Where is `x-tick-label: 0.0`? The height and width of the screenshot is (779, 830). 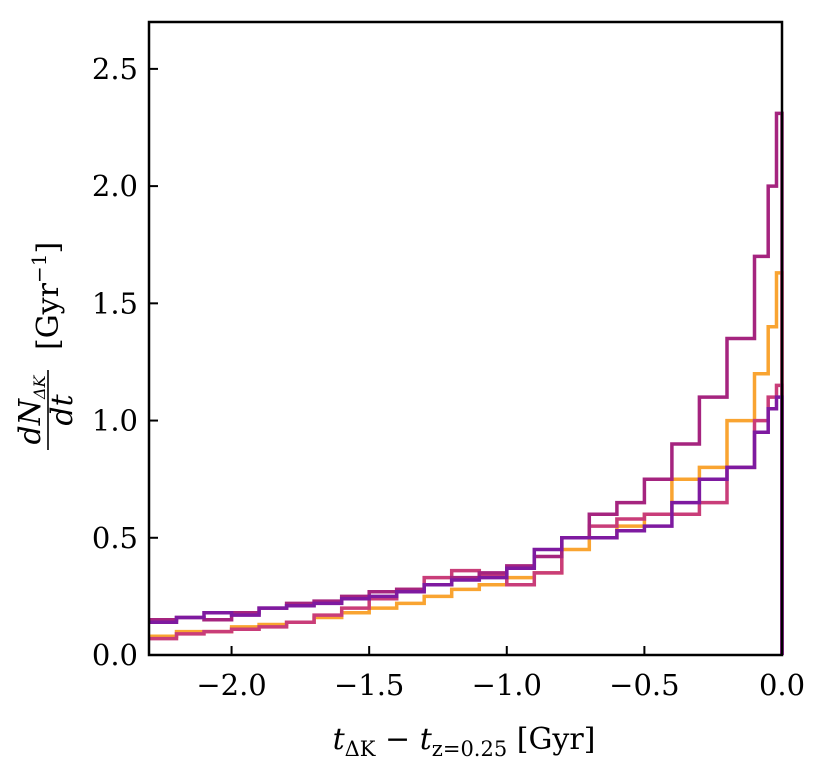 x-tick-label: 0.0 is located at coordinates (782, 685).